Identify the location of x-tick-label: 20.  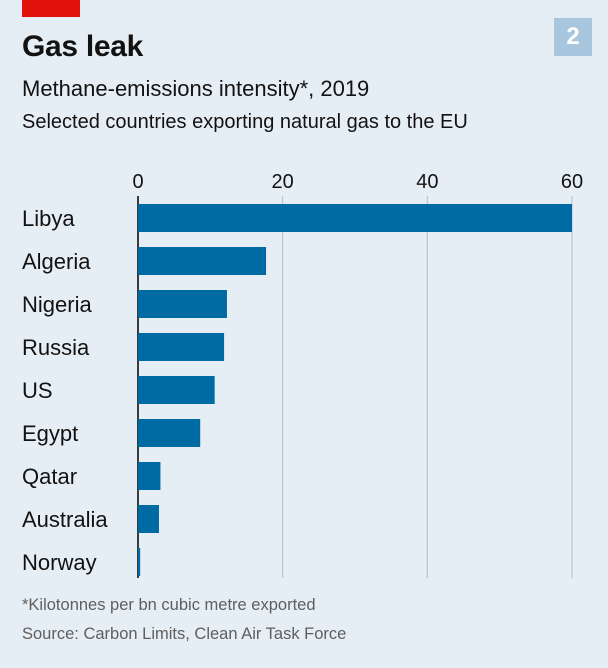
(283, 182).